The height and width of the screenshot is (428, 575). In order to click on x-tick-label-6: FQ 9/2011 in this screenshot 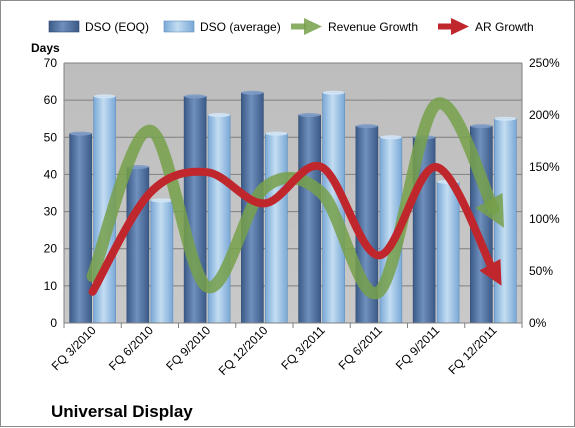, I will do `click(418, 348)`.